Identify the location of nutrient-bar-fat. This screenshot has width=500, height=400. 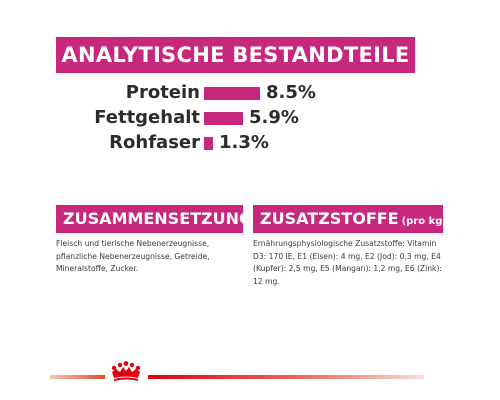
(223, 118).